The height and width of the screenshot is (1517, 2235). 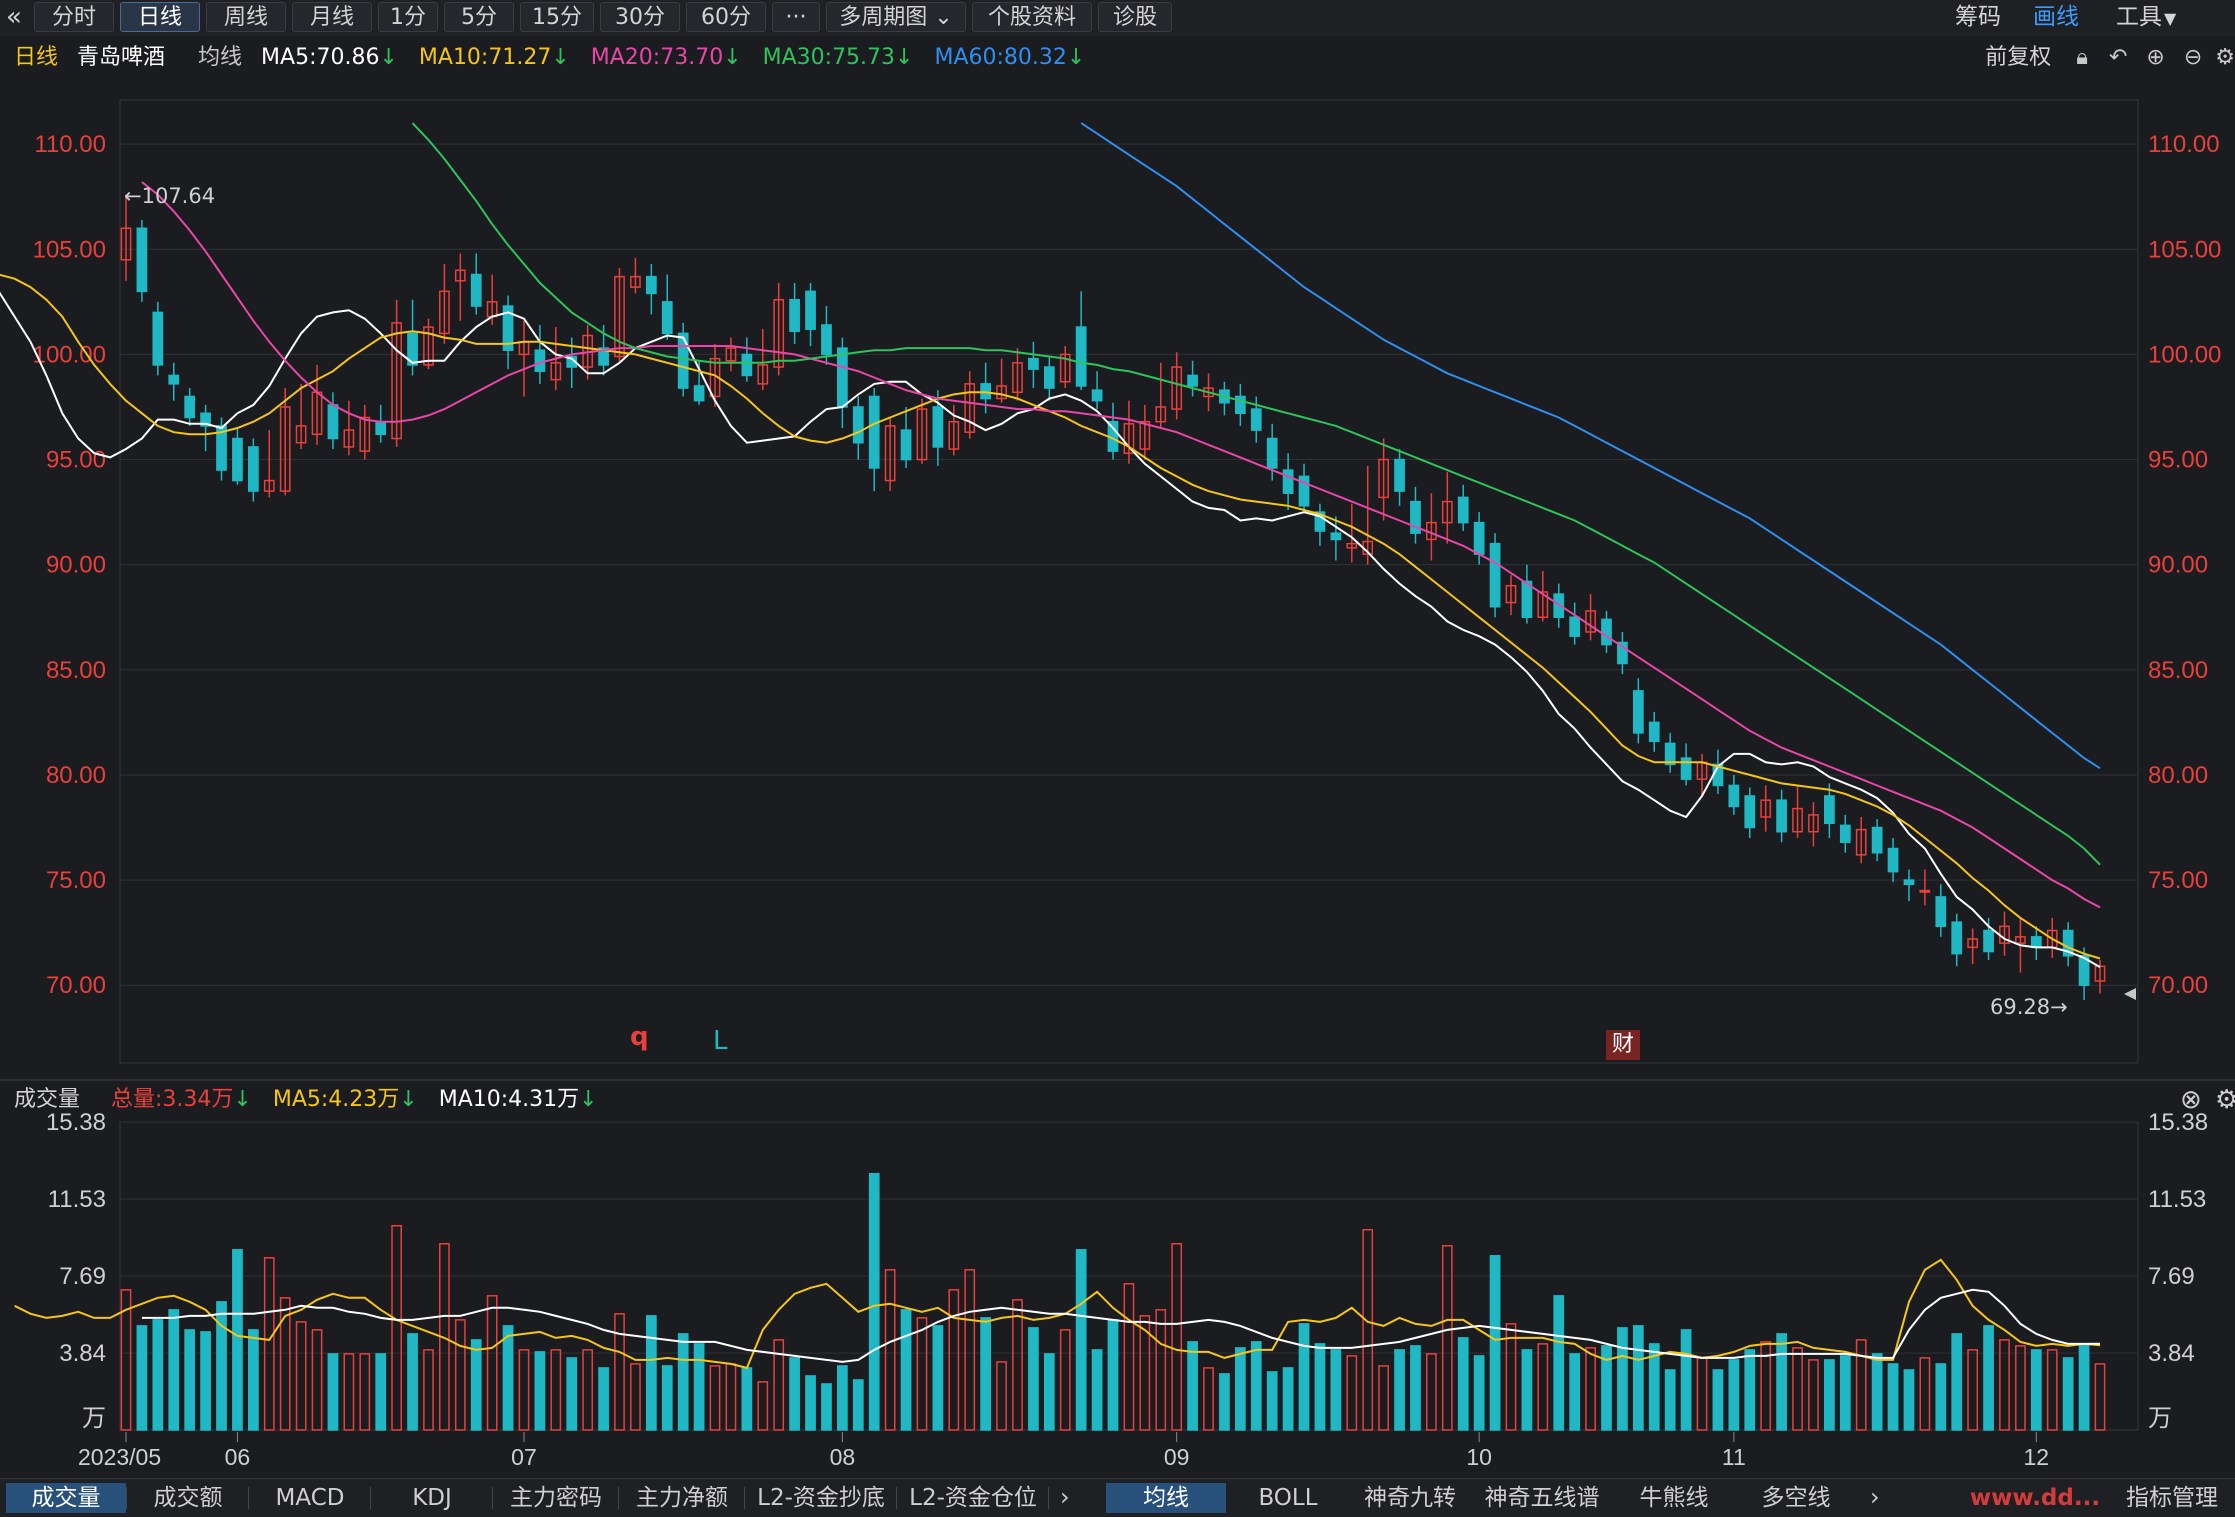 What do you see at coordinates (1875, 1497) in the screenshot?
I see `tabs-right-chevron-icon: ›` at bounding box center [1875, 1497].